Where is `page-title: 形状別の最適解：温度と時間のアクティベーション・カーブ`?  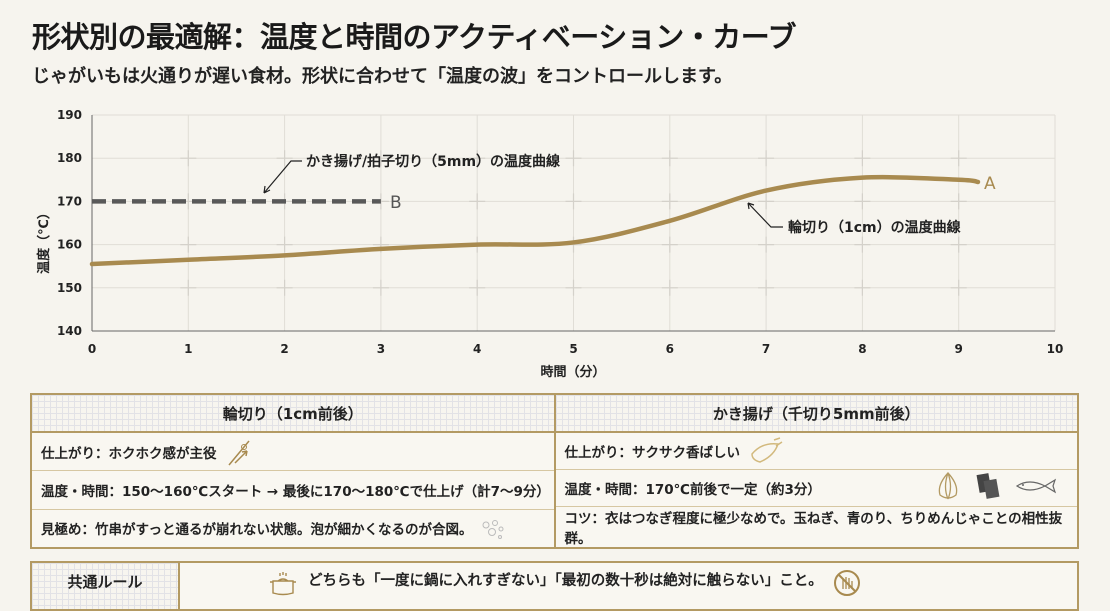
page-title: 形状別の最適解：温度と時間のアクティベーション・カーブ is located at coordinates (414, 37).